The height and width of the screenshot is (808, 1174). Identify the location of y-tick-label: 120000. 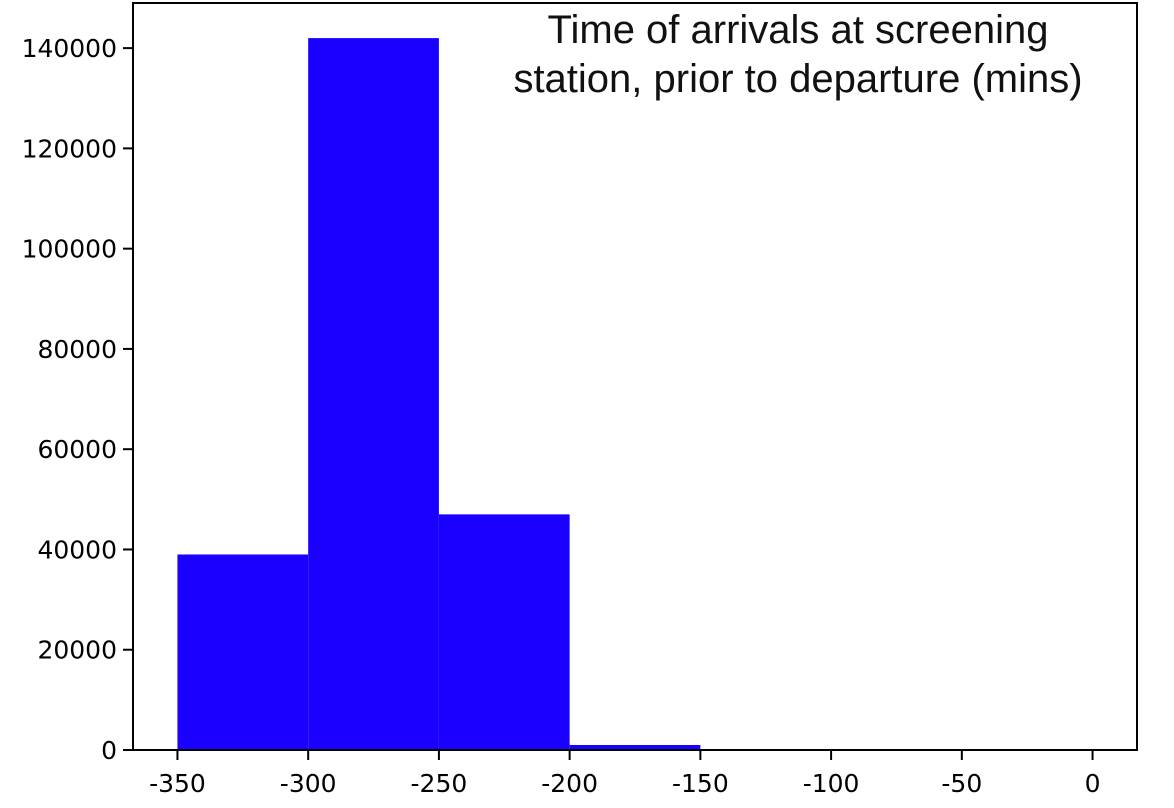
(69, 148).